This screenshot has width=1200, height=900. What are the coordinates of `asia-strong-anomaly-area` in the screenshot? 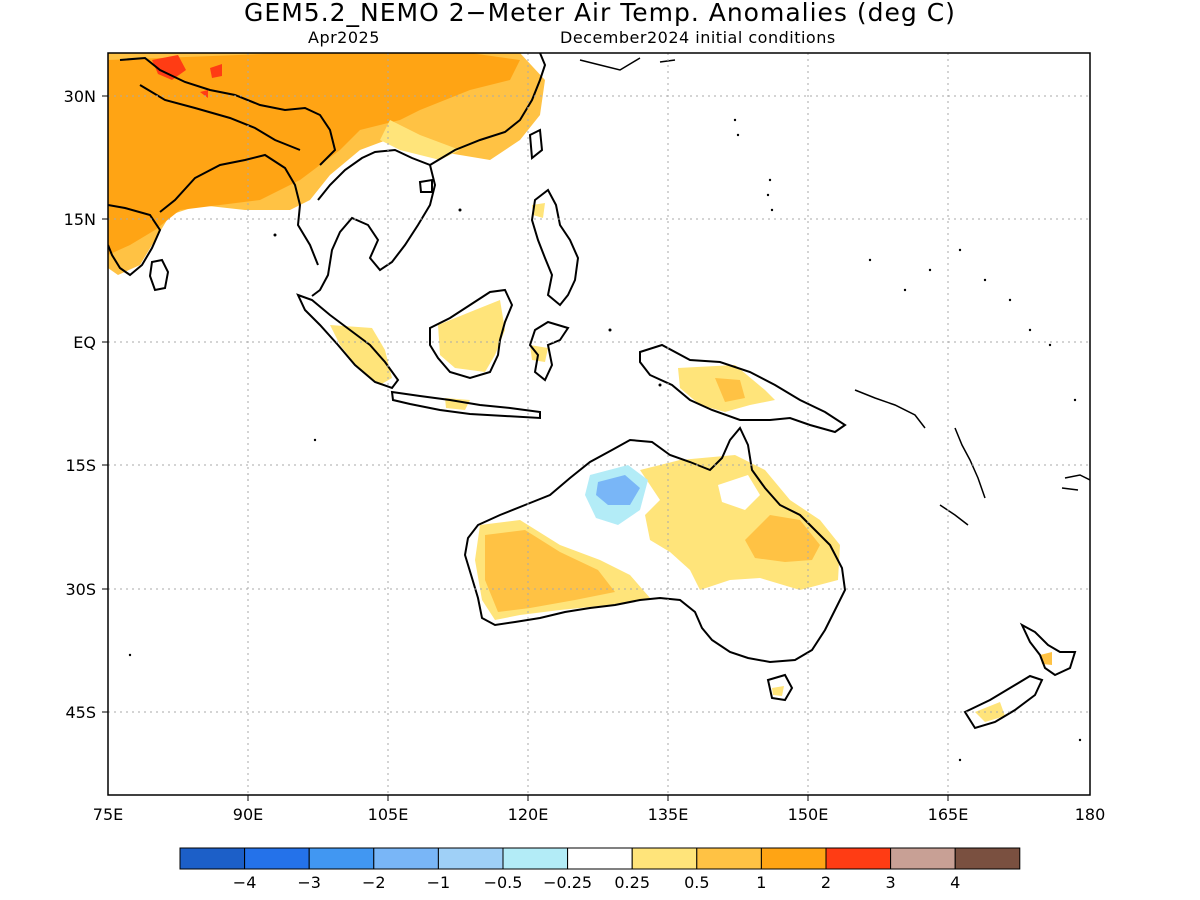 It's located at (314, 154).